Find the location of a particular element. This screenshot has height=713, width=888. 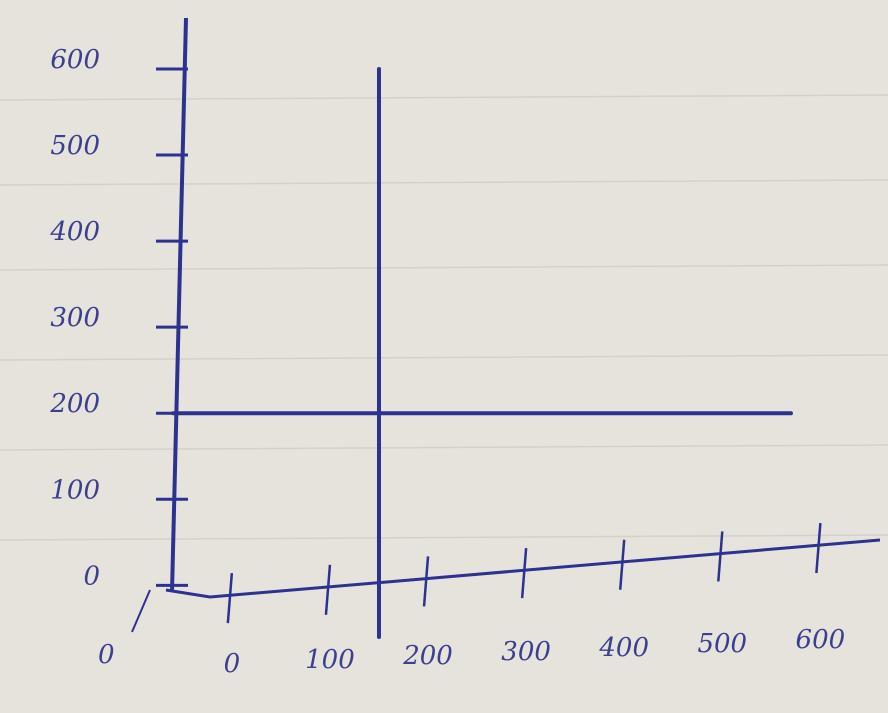

x-tick-label: 100 is located at coordinates (330, 660).